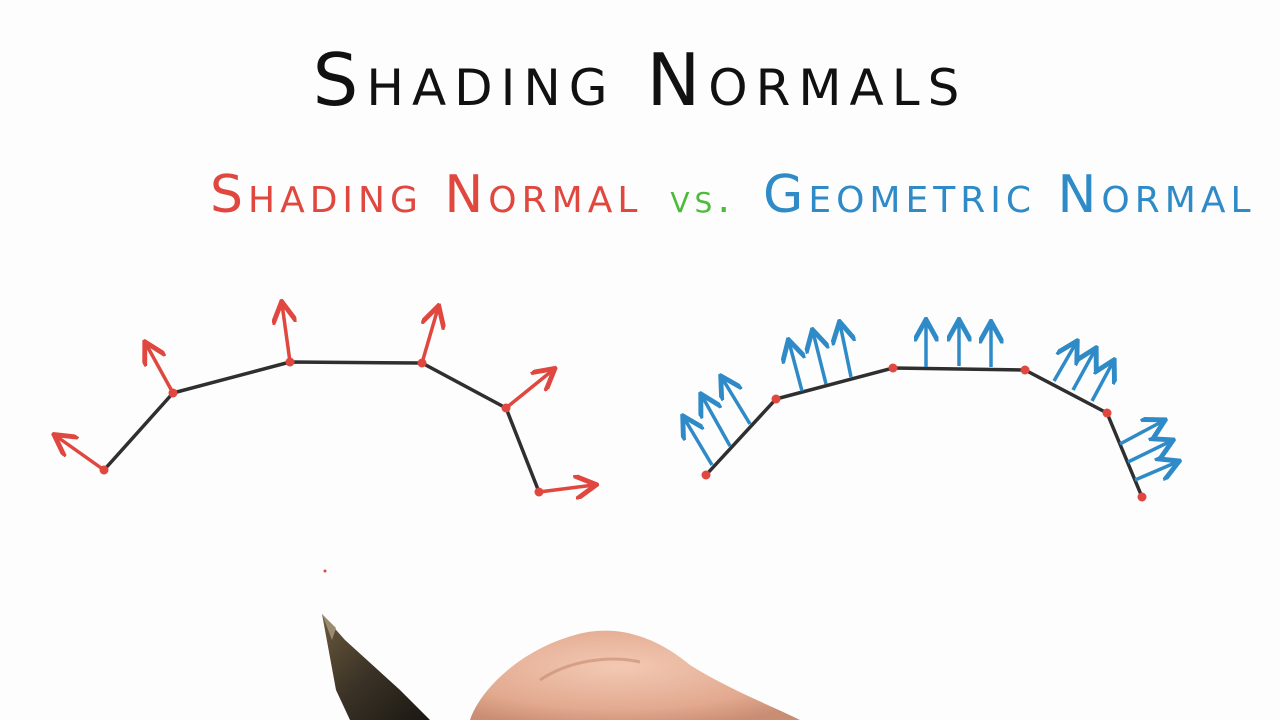 This screenshot has width=1280, height=720. I want to click on geometric-normal-arrows, so click(930, 402).